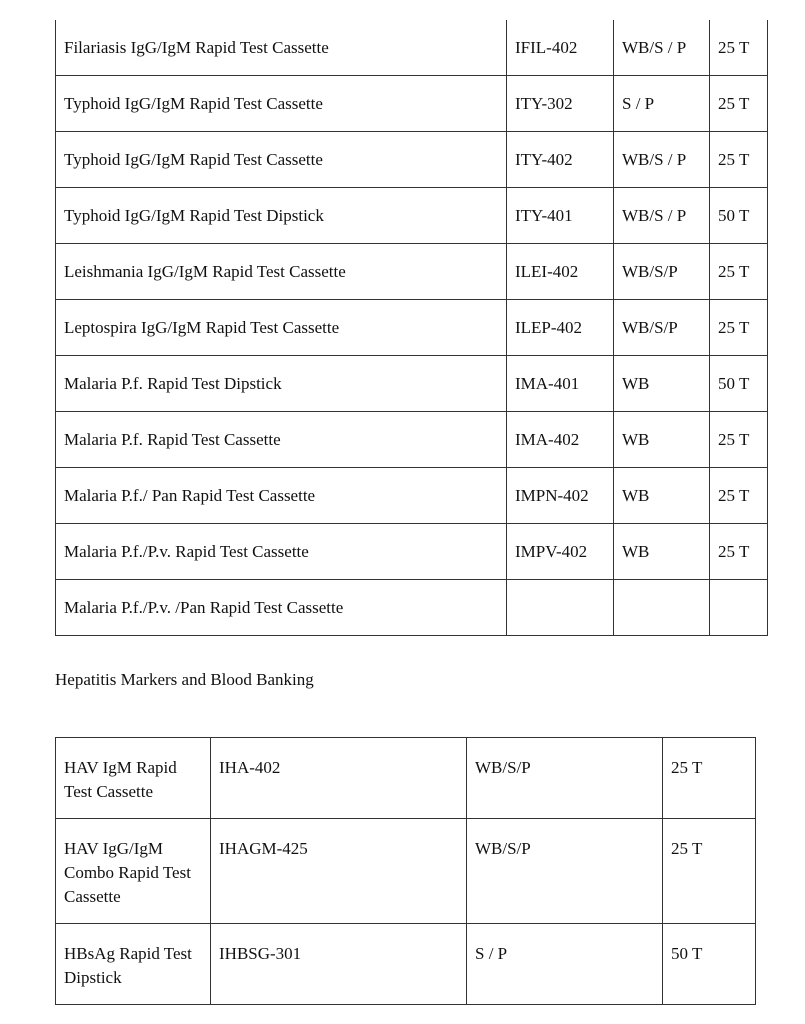 This screenshot has width=805, height=1024. What do you see at coordinates (184, 679) in the screenshot?
I see `section-heading: Hepatitis Markers and Blood Banking` at bounding box center [184, 679].